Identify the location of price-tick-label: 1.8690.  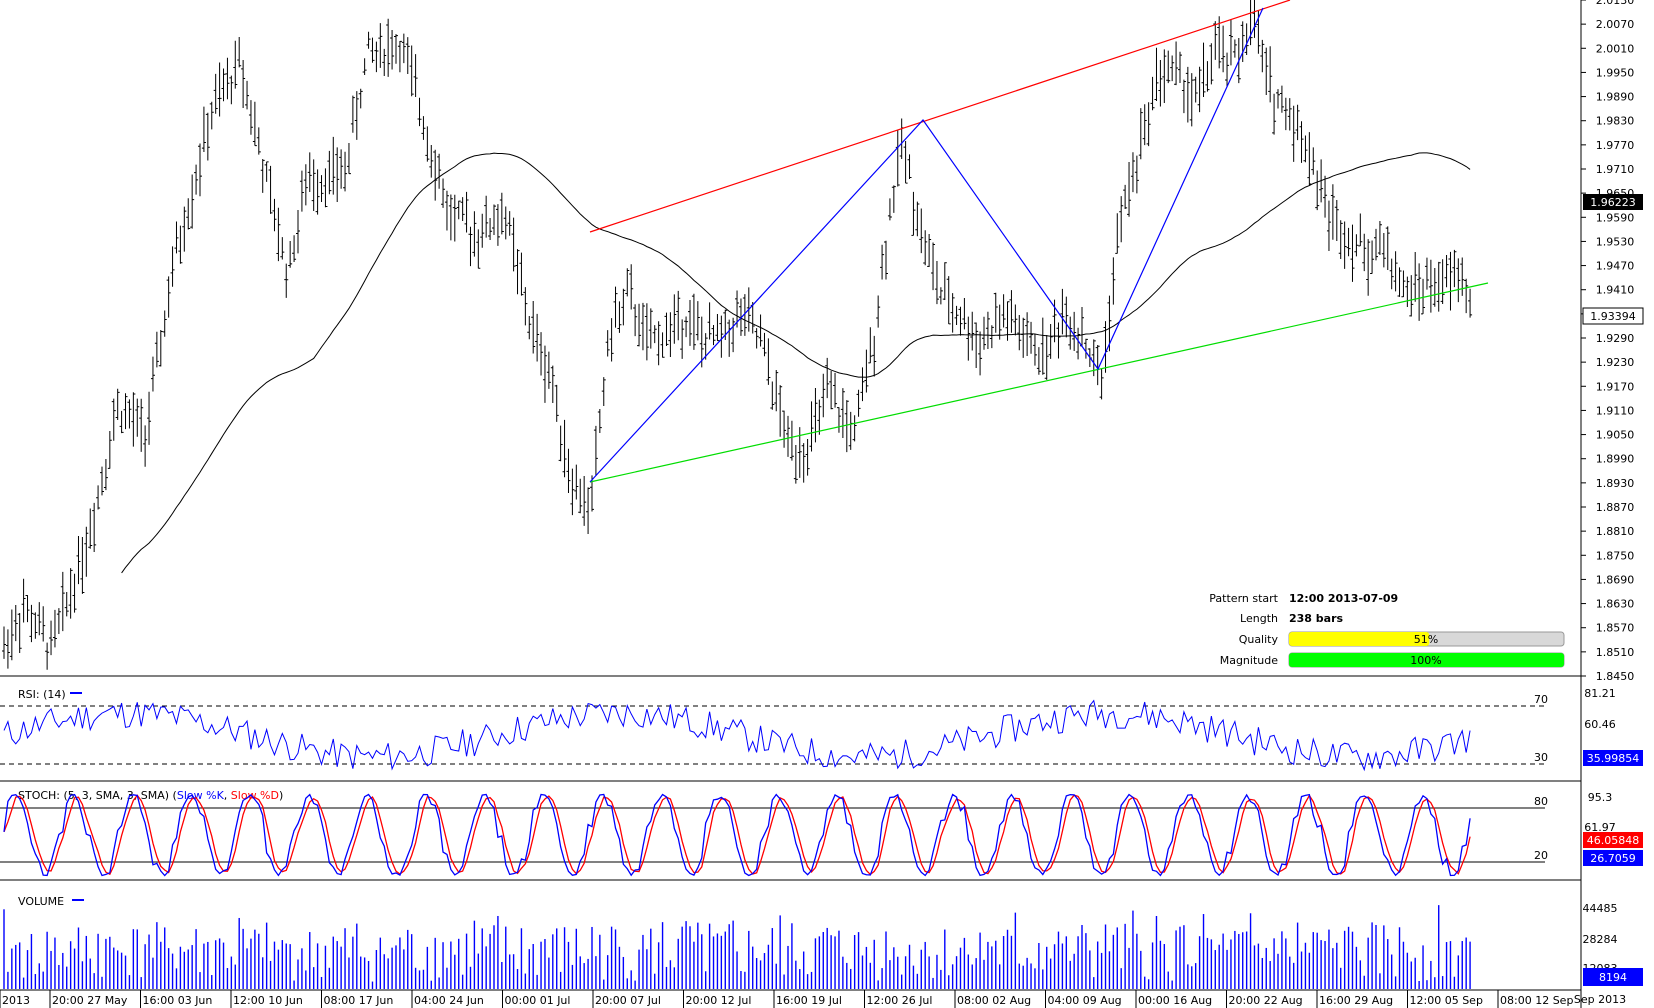
(1615, 579).